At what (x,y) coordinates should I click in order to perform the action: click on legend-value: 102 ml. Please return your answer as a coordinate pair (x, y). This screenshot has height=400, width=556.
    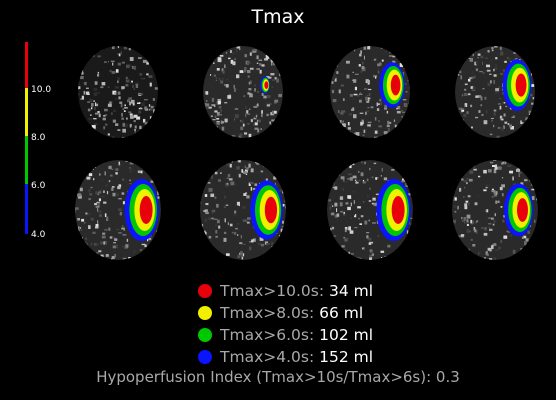
    Looking at the image, I should click on (346, 335).